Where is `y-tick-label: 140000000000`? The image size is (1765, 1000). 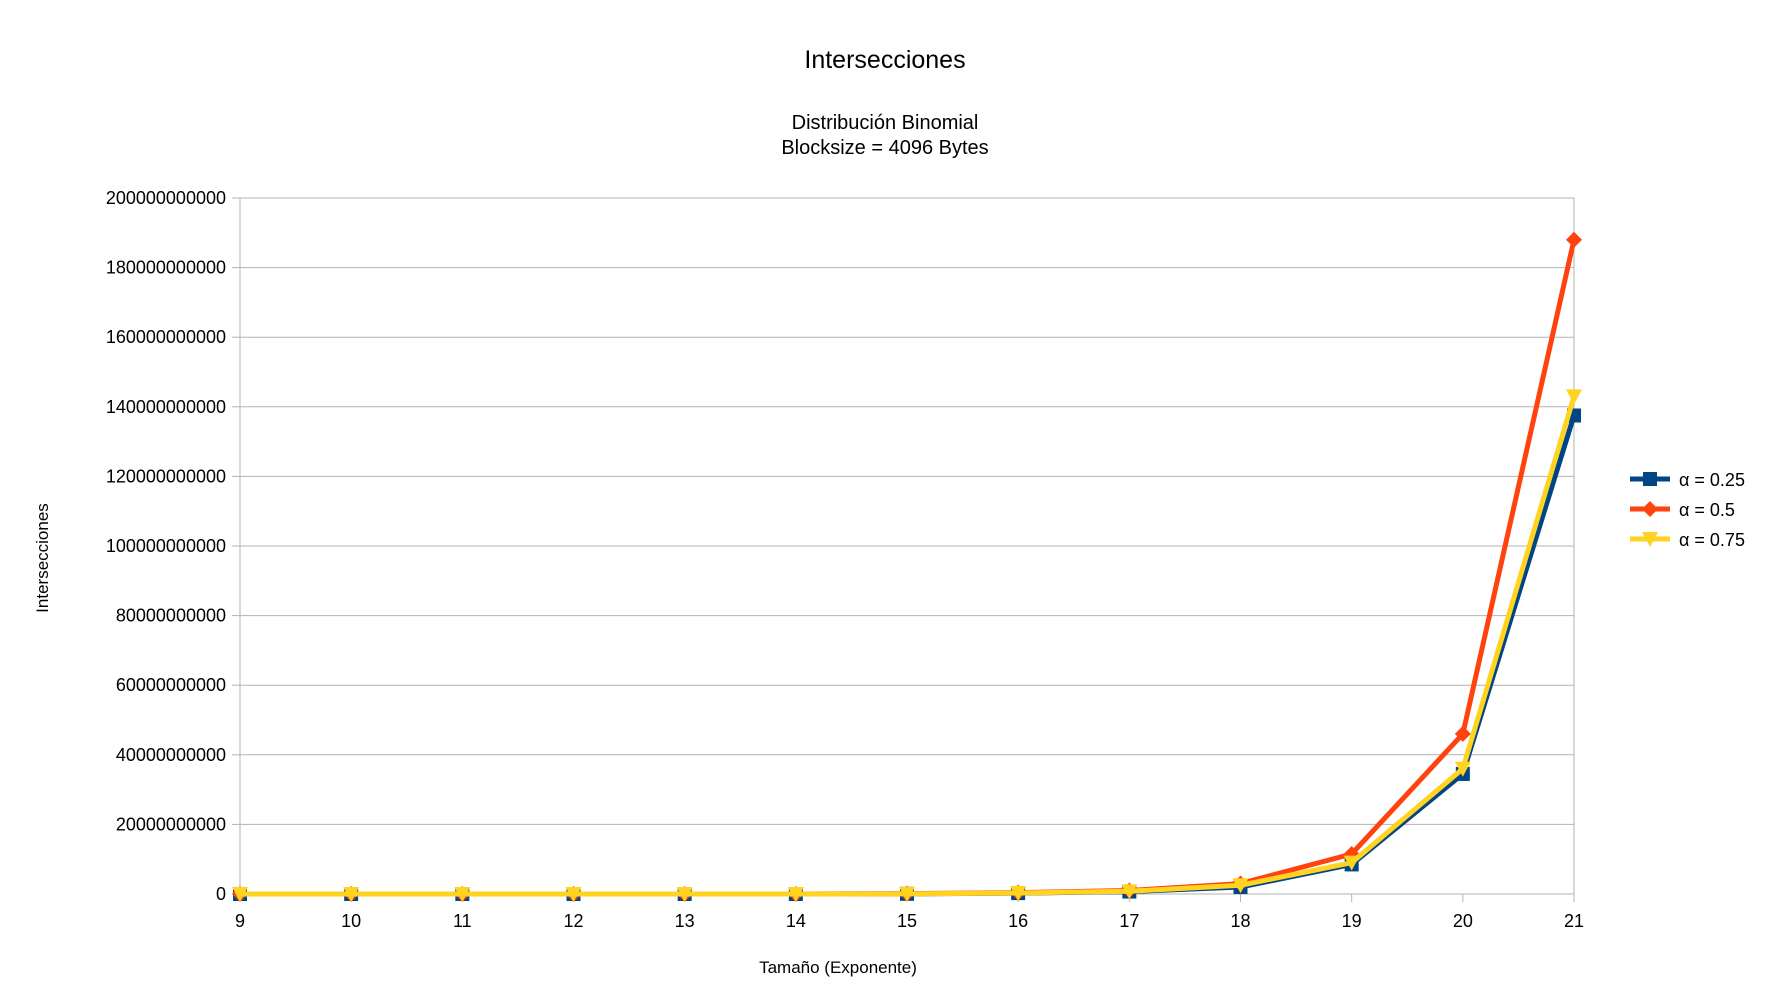 y-tick-label: 140000000000 is located at coordinates (166, 407).